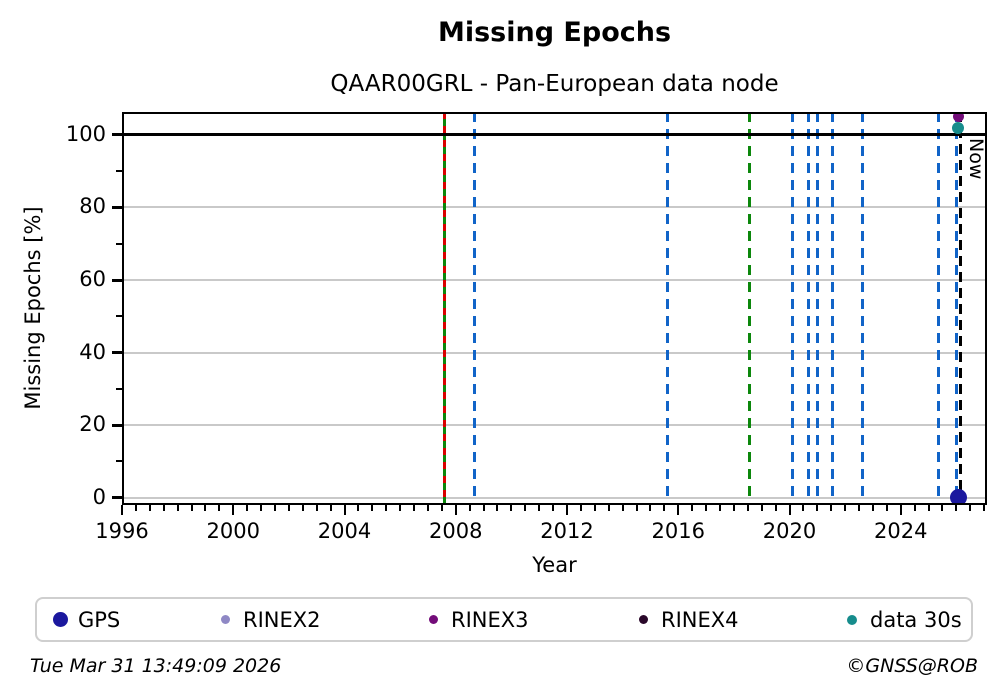  I want to click on legend: GPS RINEX2 RINEX3 RINEX4 data 30s, so click(504, 619).